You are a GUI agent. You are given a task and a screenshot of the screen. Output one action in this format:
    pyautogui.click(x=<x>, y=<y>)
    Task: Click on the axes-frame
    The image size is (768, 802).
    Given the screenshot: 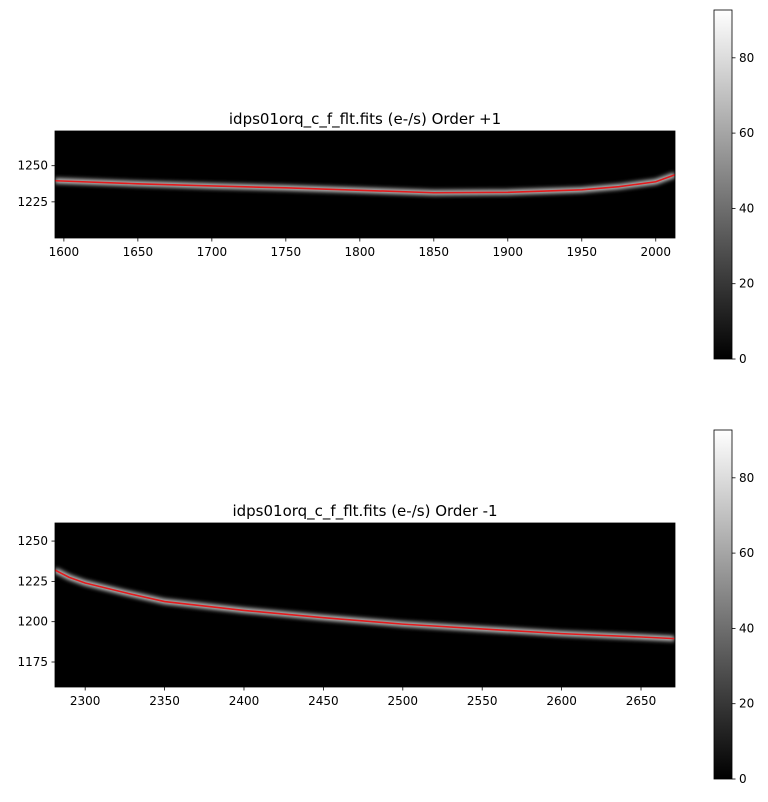 What is the action you would take?
    pyautogui.click(x=365, y=184)
    